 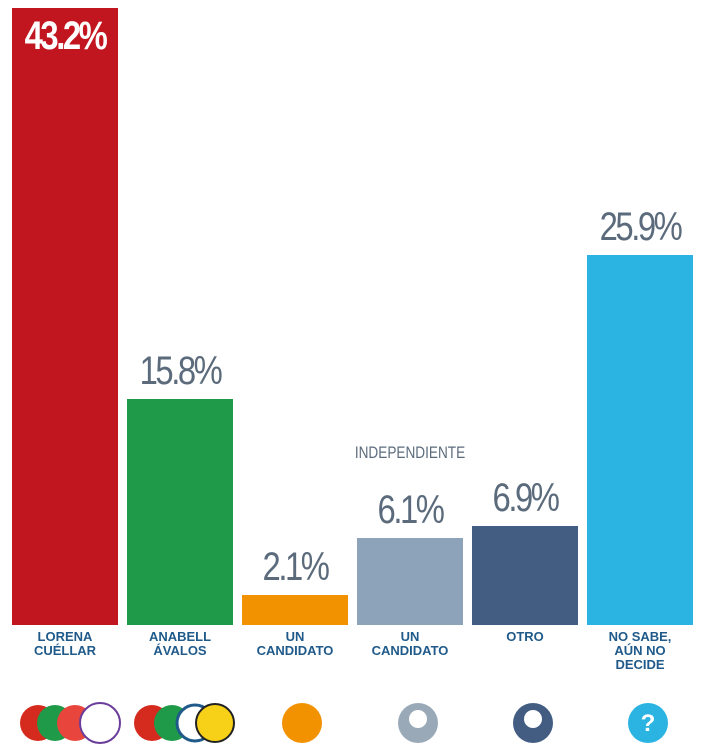 What do you see at coordinates (640, 650) in the screenshot?
I see `category-label: NO SABE, AÚN NO DECIDE` at bounding box center [640, 650].